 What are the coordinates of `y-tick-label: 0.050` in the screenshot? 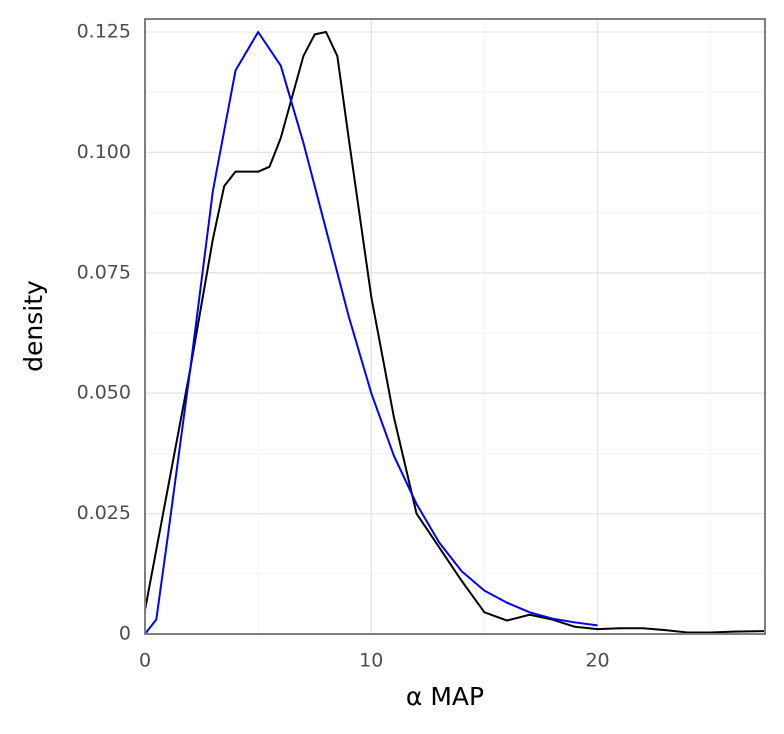 It's located at (104, 393).